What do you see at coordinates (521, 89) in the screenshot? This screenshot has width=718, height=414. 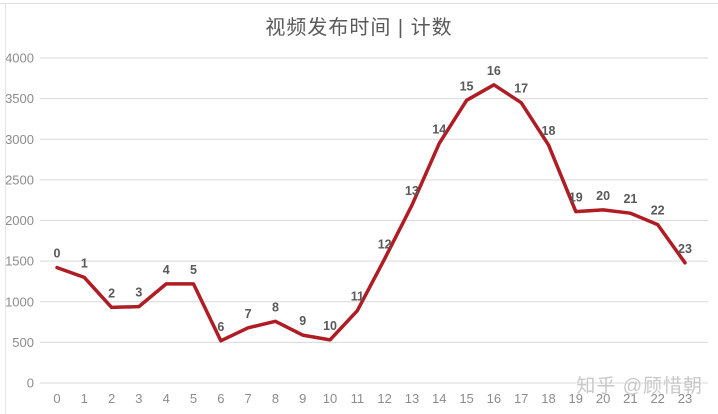 I see `data-point-label: 17` at bounding box center [521, 89].